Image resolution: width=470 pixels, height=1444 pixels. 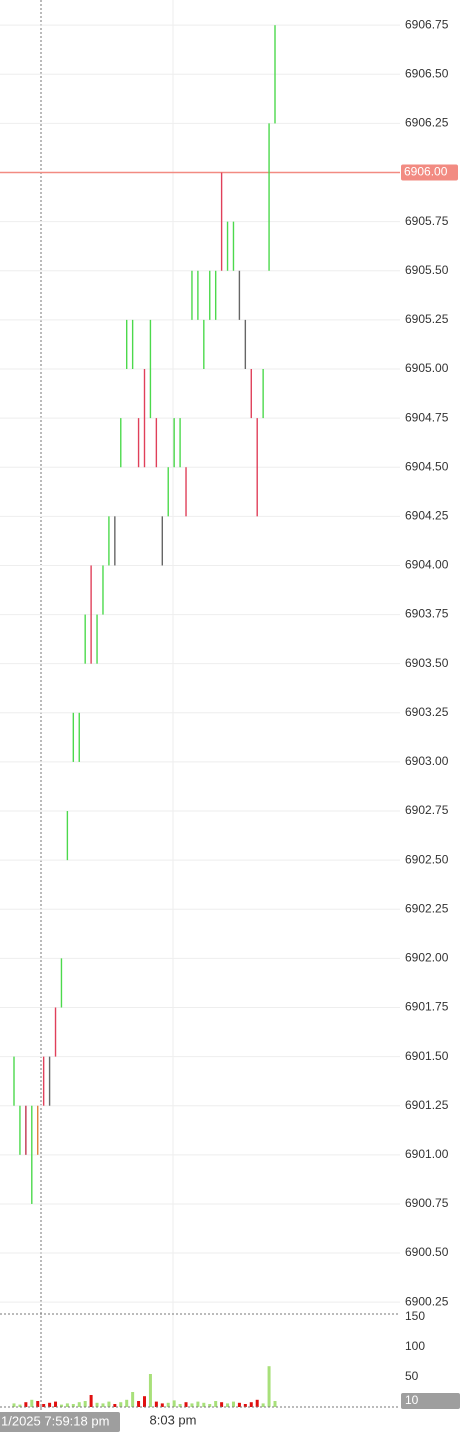 What do you see at coordinates (427, 516) in the screenshot?
I see `y-tick-label: 6904.25` at bounding box center [427, 516].